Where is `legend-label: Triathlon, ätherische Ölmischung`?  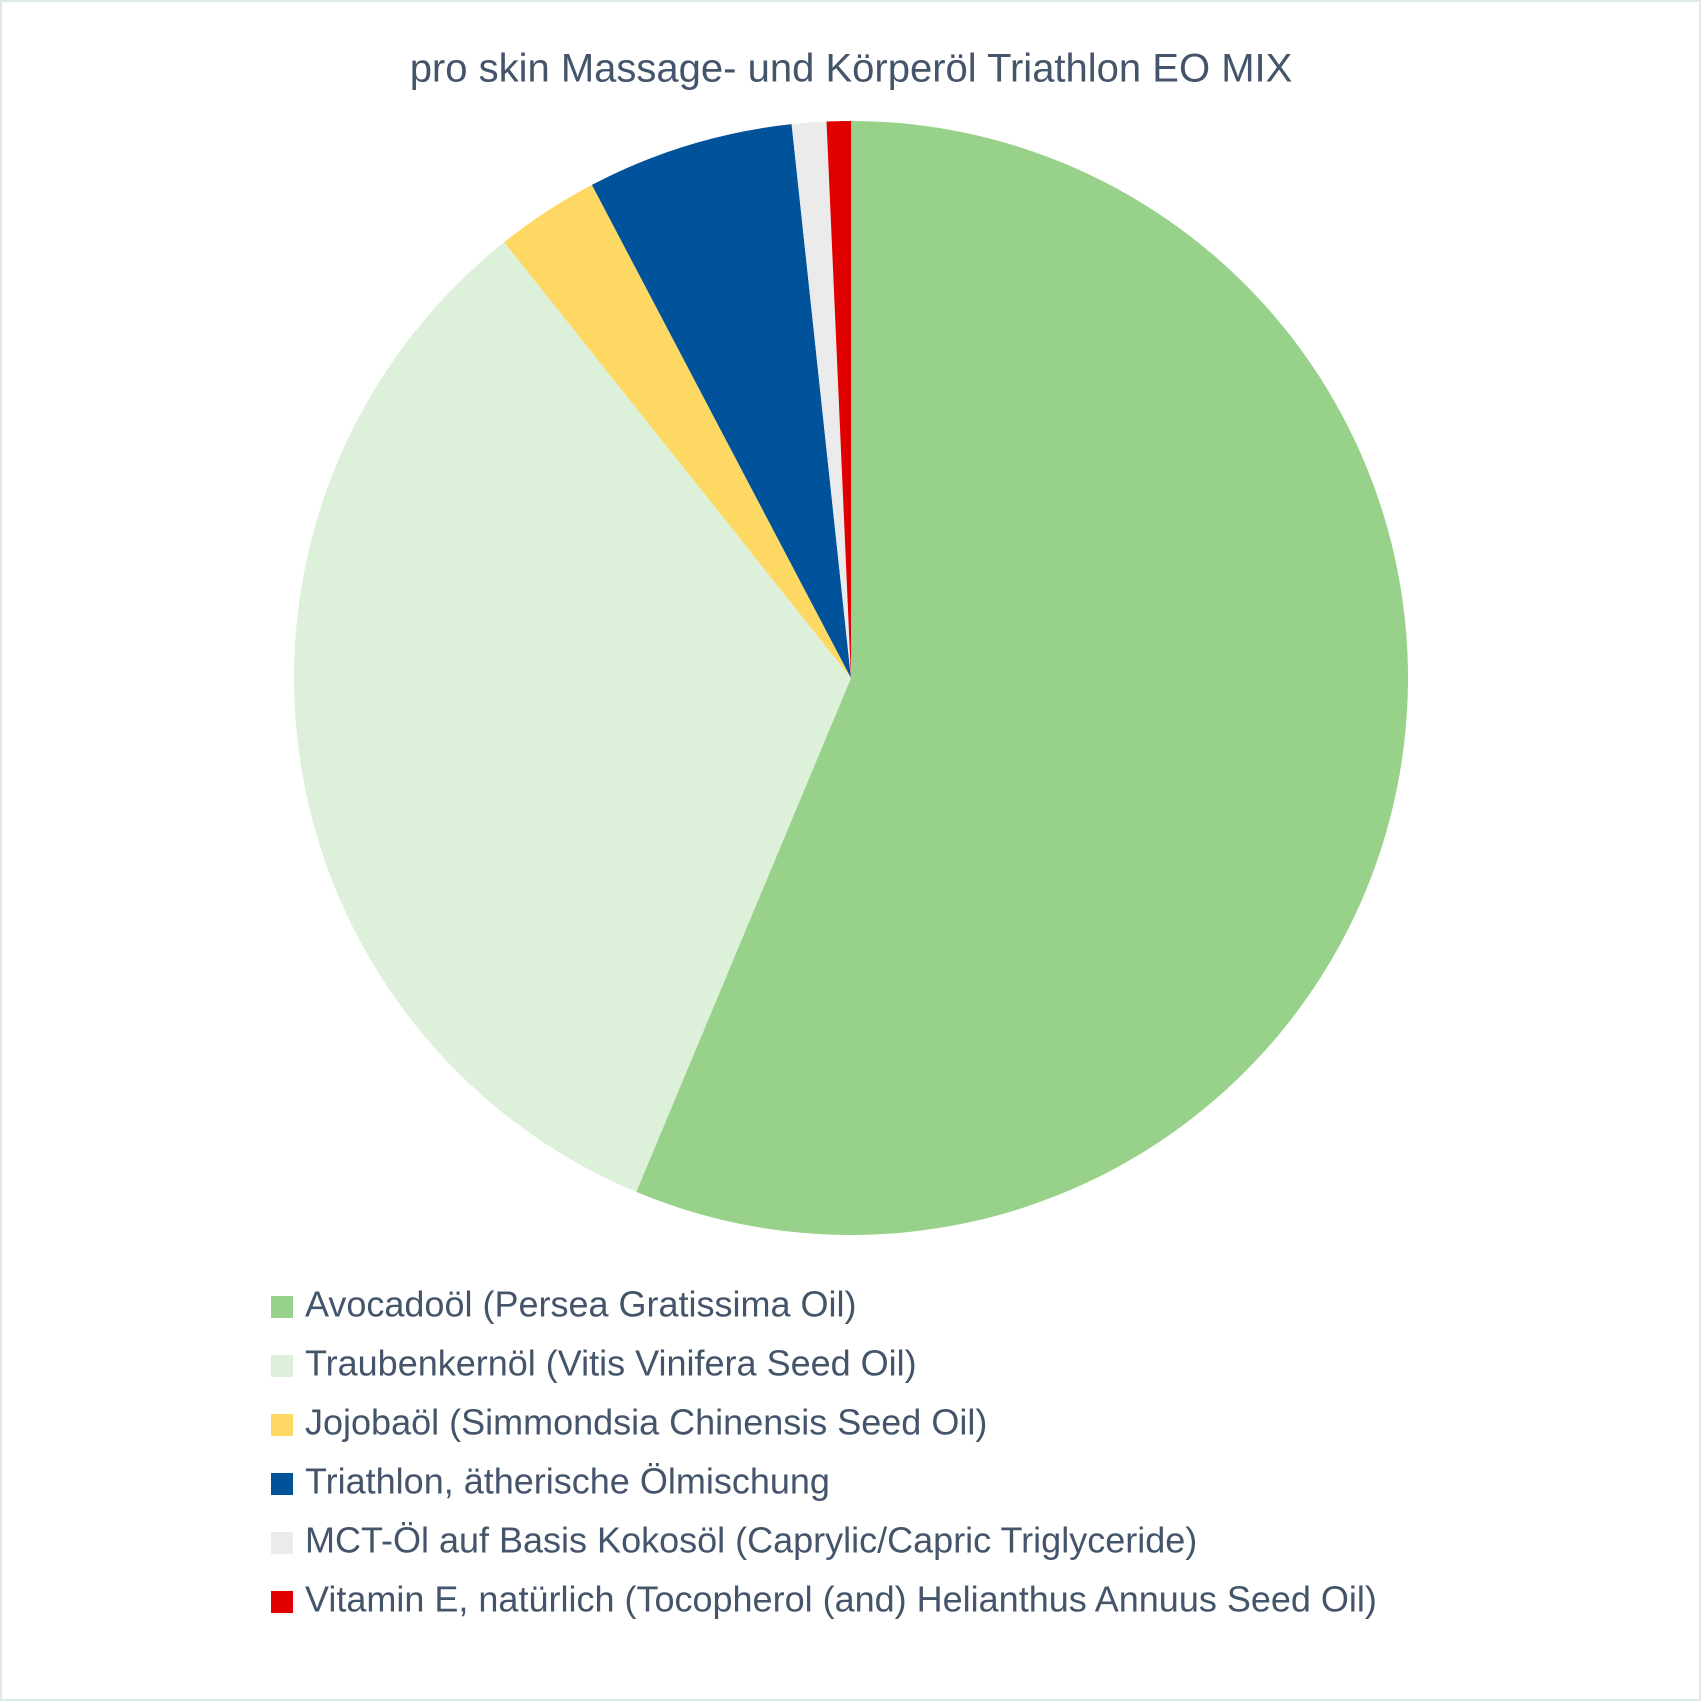 legend-label: Triathlon, ätherische Ölmischung is located at coordinates (567, 1481).